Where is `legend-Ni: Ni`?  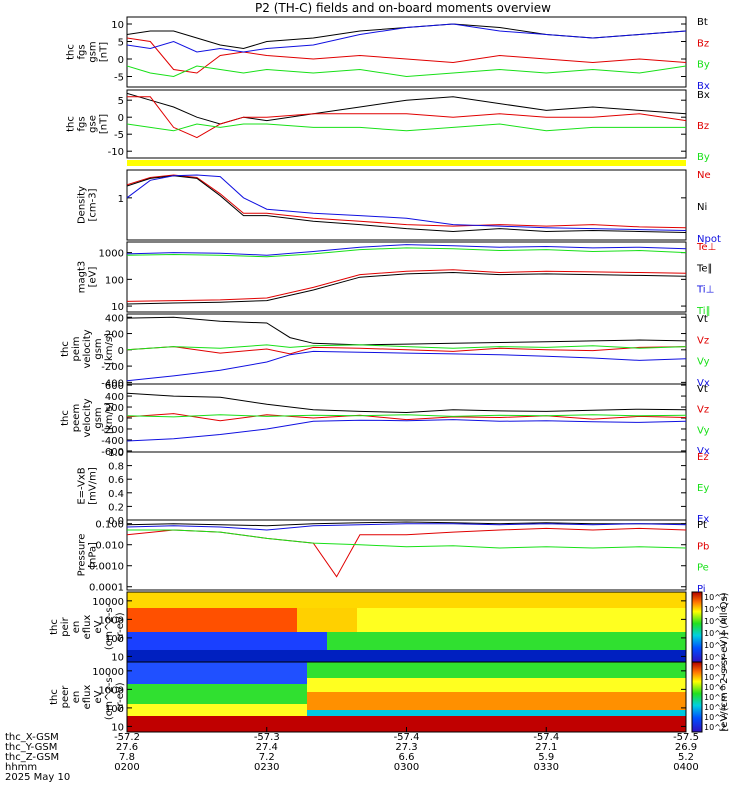 legend-Ni: Ni is located at coordinates (702, 207).